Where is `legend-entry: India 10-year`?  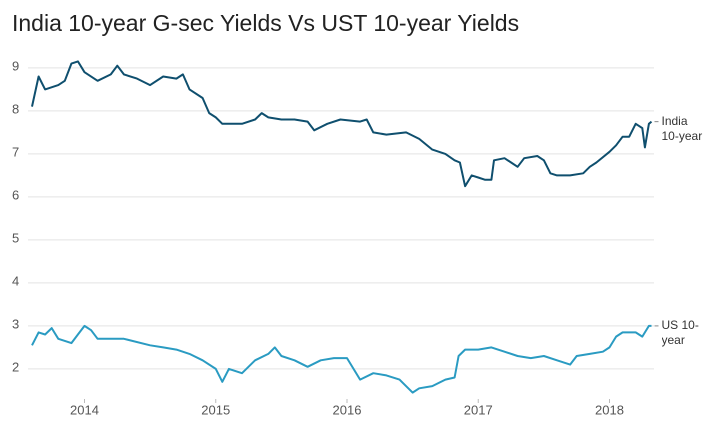
legend-entry: India 10-year is located at coordinates (682, 128).